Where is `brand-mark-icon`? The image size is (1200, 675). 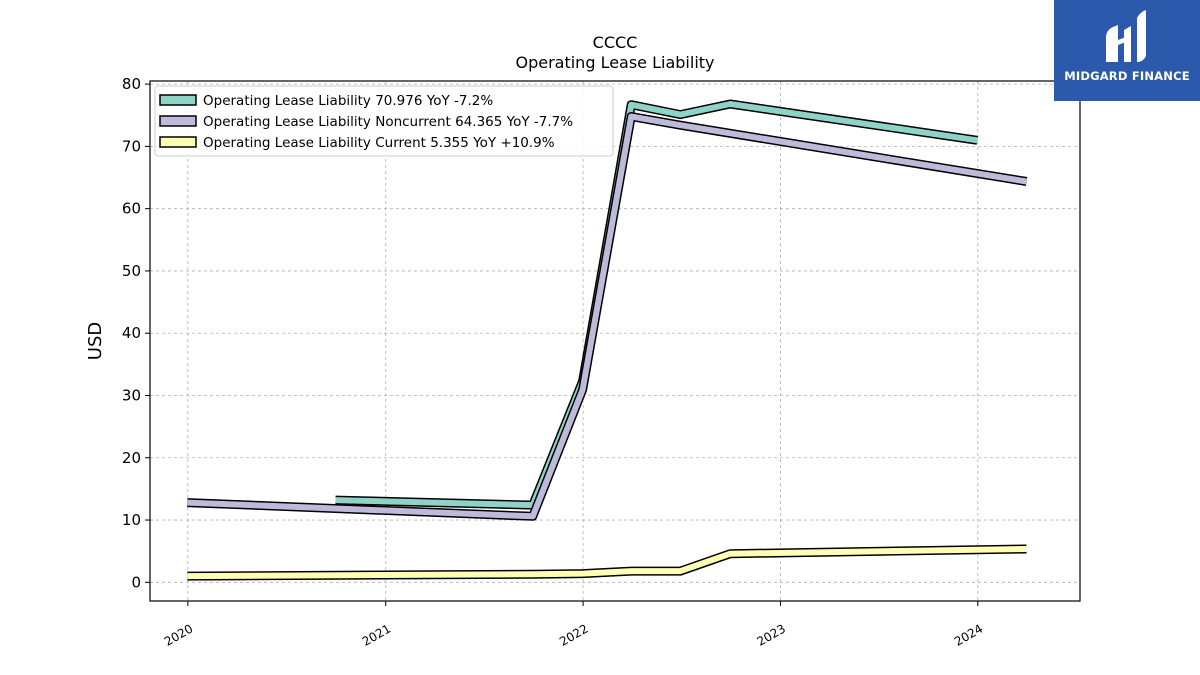 brand-mark-icon is located at coordinates (1126, 36).